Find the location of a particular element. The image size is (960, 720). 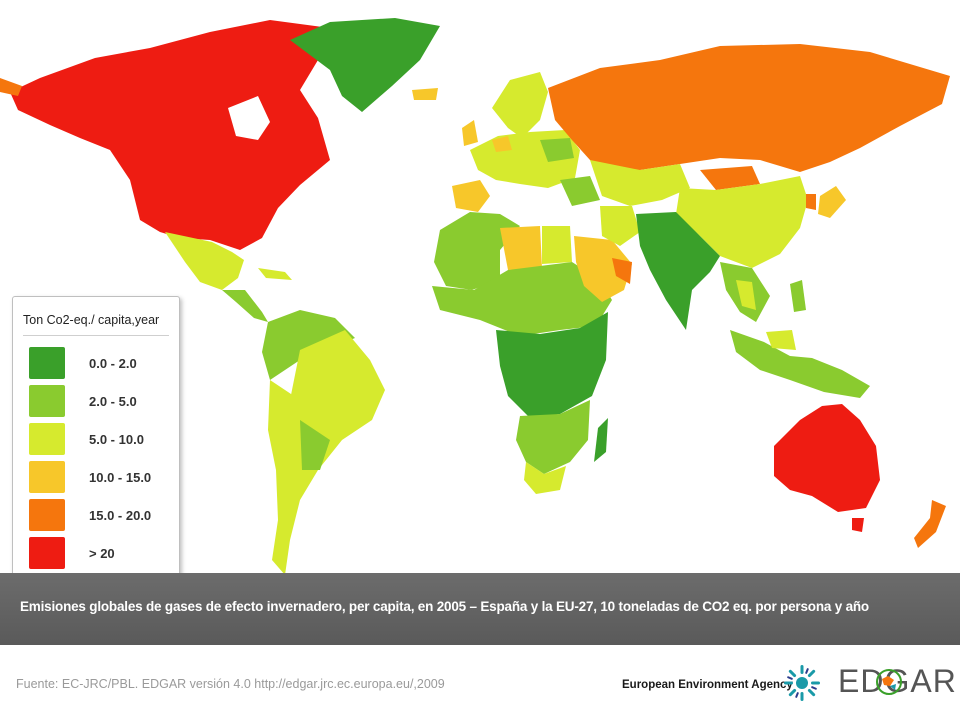

region-southern-africa is located at coordinates (553, 437).